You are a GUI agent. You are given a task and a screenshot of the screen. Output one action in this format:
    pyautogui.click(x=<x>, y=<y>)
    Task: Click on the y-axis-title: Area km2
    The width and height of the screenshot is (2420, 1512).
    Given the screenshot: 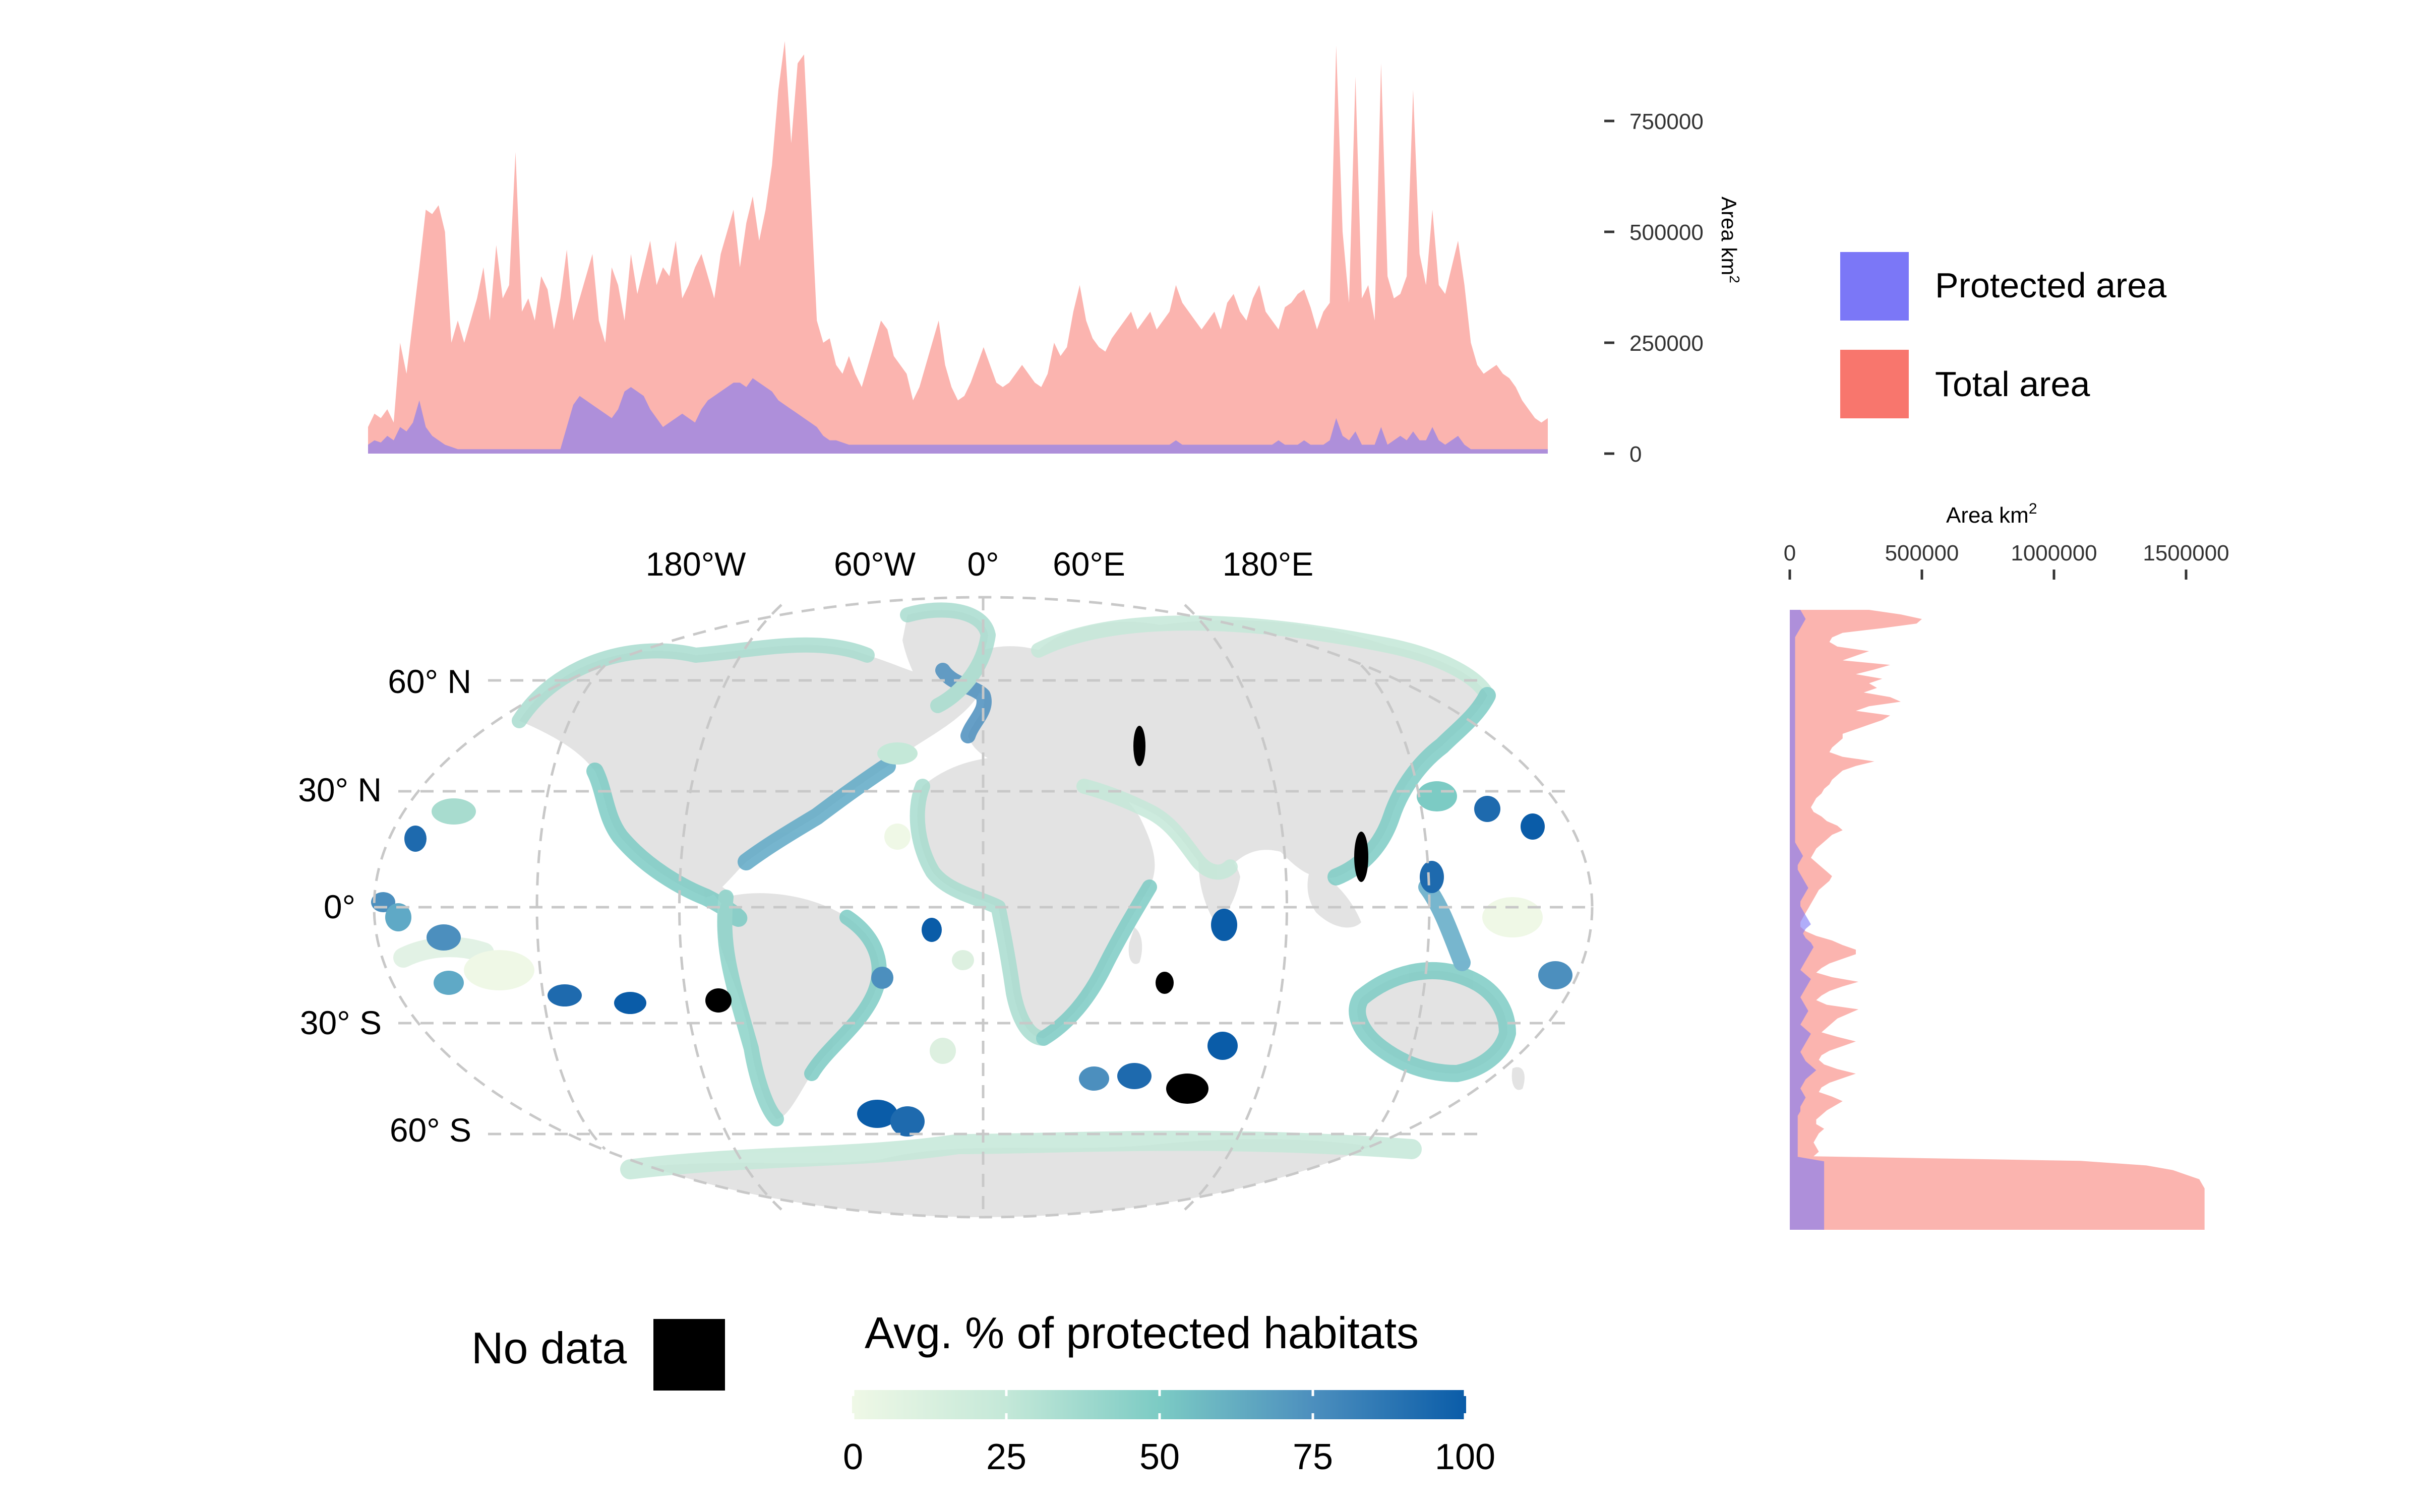 What is the action you would take?
    pyautogui.click(x=1729, y=240)
    